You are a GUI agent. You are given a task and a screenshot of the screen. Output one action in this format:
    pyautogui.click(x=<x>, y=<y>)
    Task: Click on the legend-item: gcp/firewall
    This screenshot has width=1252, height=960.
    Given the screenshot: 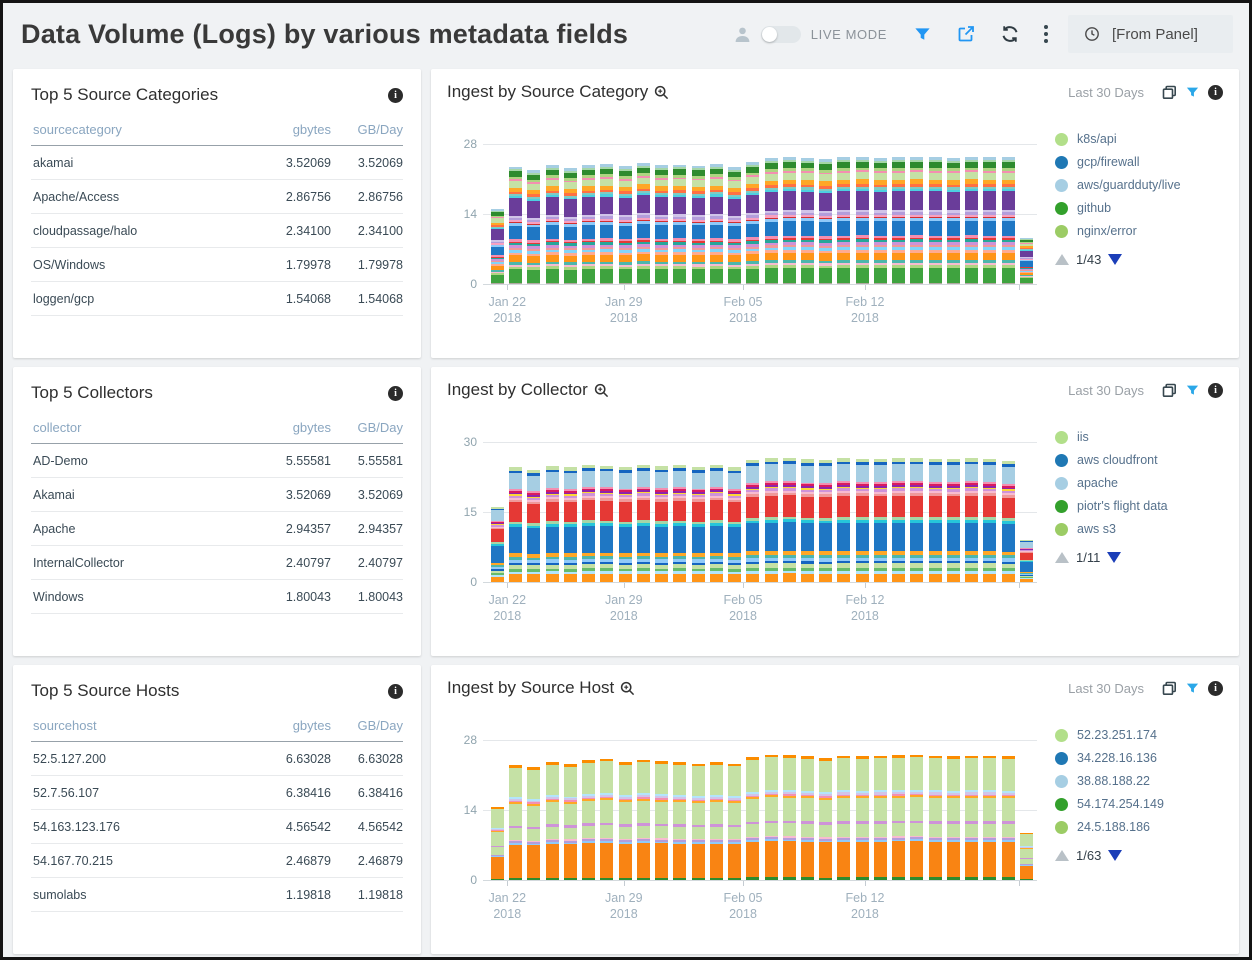 What is the action you would take?
    pyautogui.click(x=1139, y=162)
    